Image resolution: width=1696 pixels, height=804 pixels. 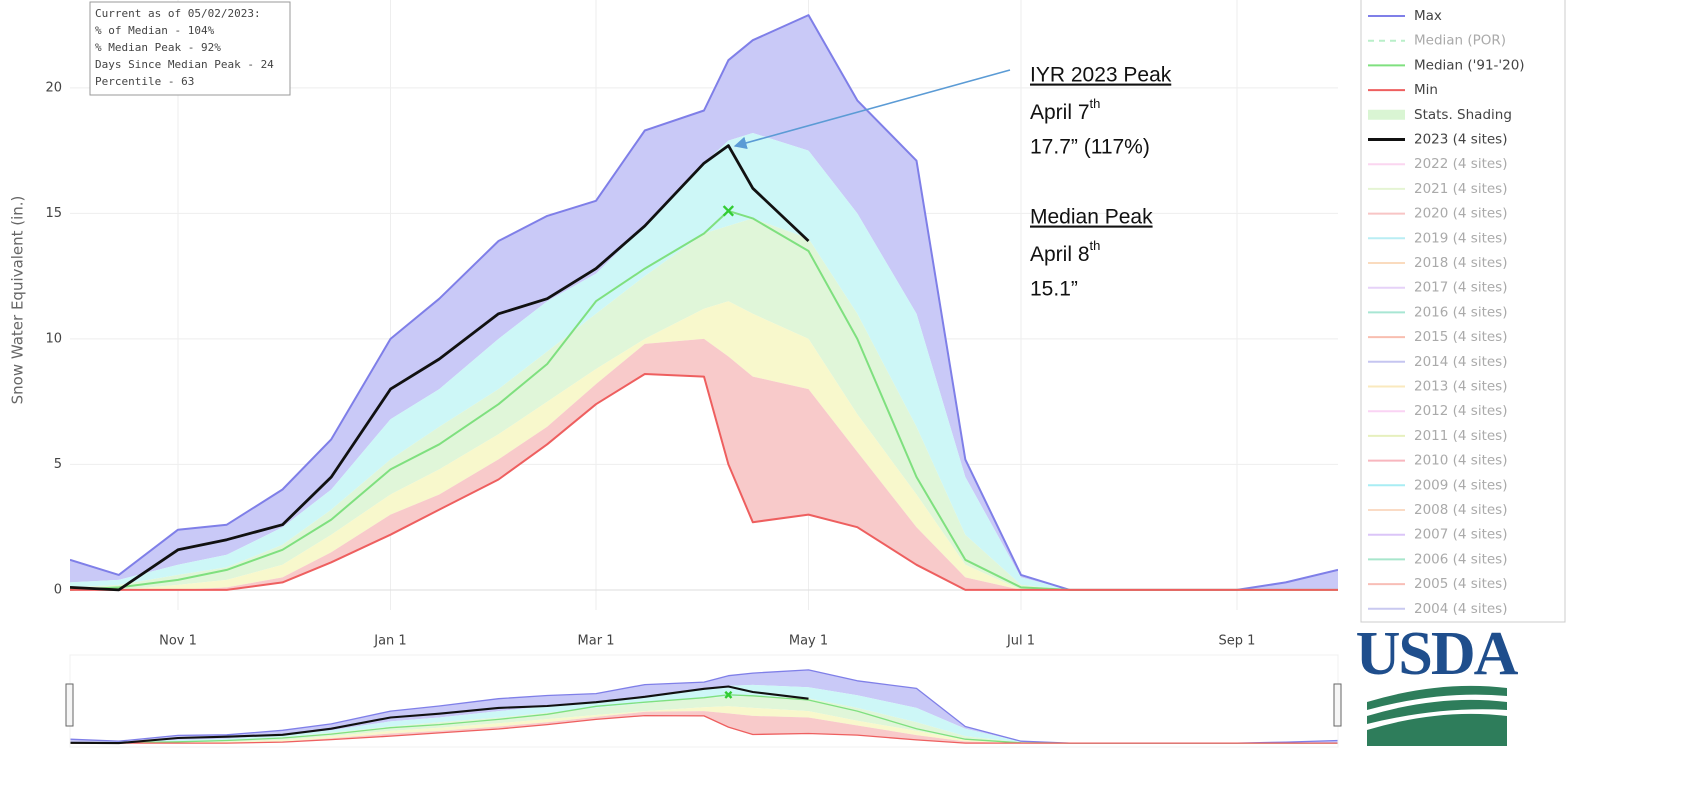 What do you see at coordinates (1460, 461) in the screenshot?
I see `legend-label: 2010 (4 sites)` at bounding box center [1460, 461].